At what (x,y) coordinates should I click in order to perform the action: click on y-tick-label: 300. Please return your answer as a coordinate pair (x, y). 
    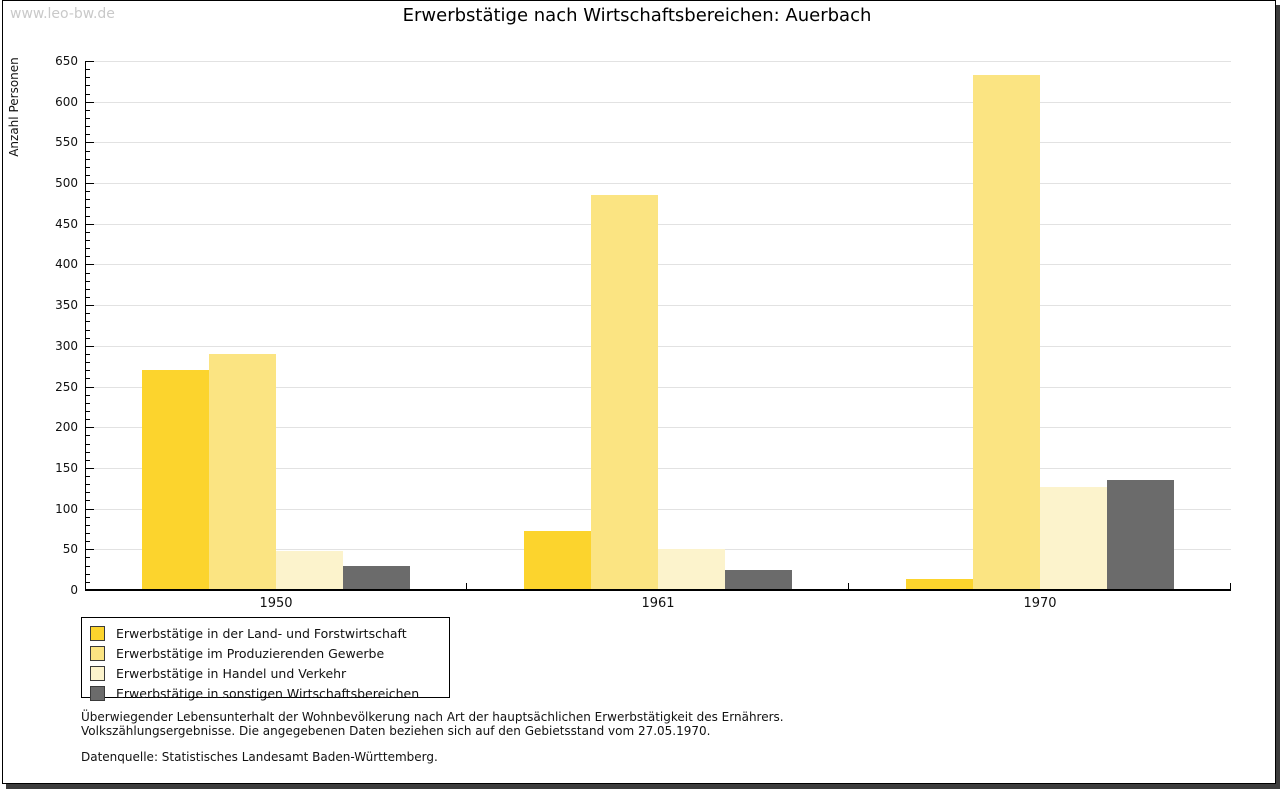
    Looking at the image, I should click on (66, 345).